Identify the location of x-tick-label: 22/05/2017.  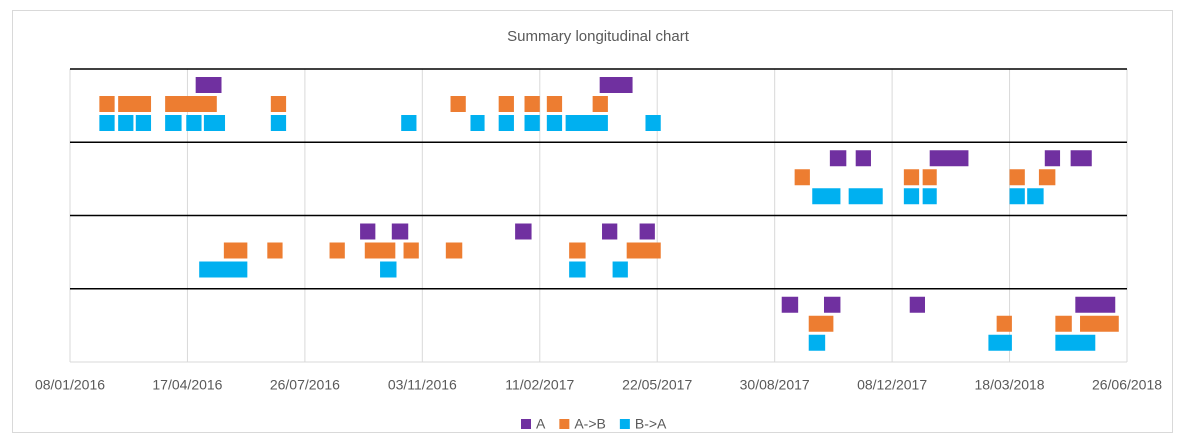
(657, 385).